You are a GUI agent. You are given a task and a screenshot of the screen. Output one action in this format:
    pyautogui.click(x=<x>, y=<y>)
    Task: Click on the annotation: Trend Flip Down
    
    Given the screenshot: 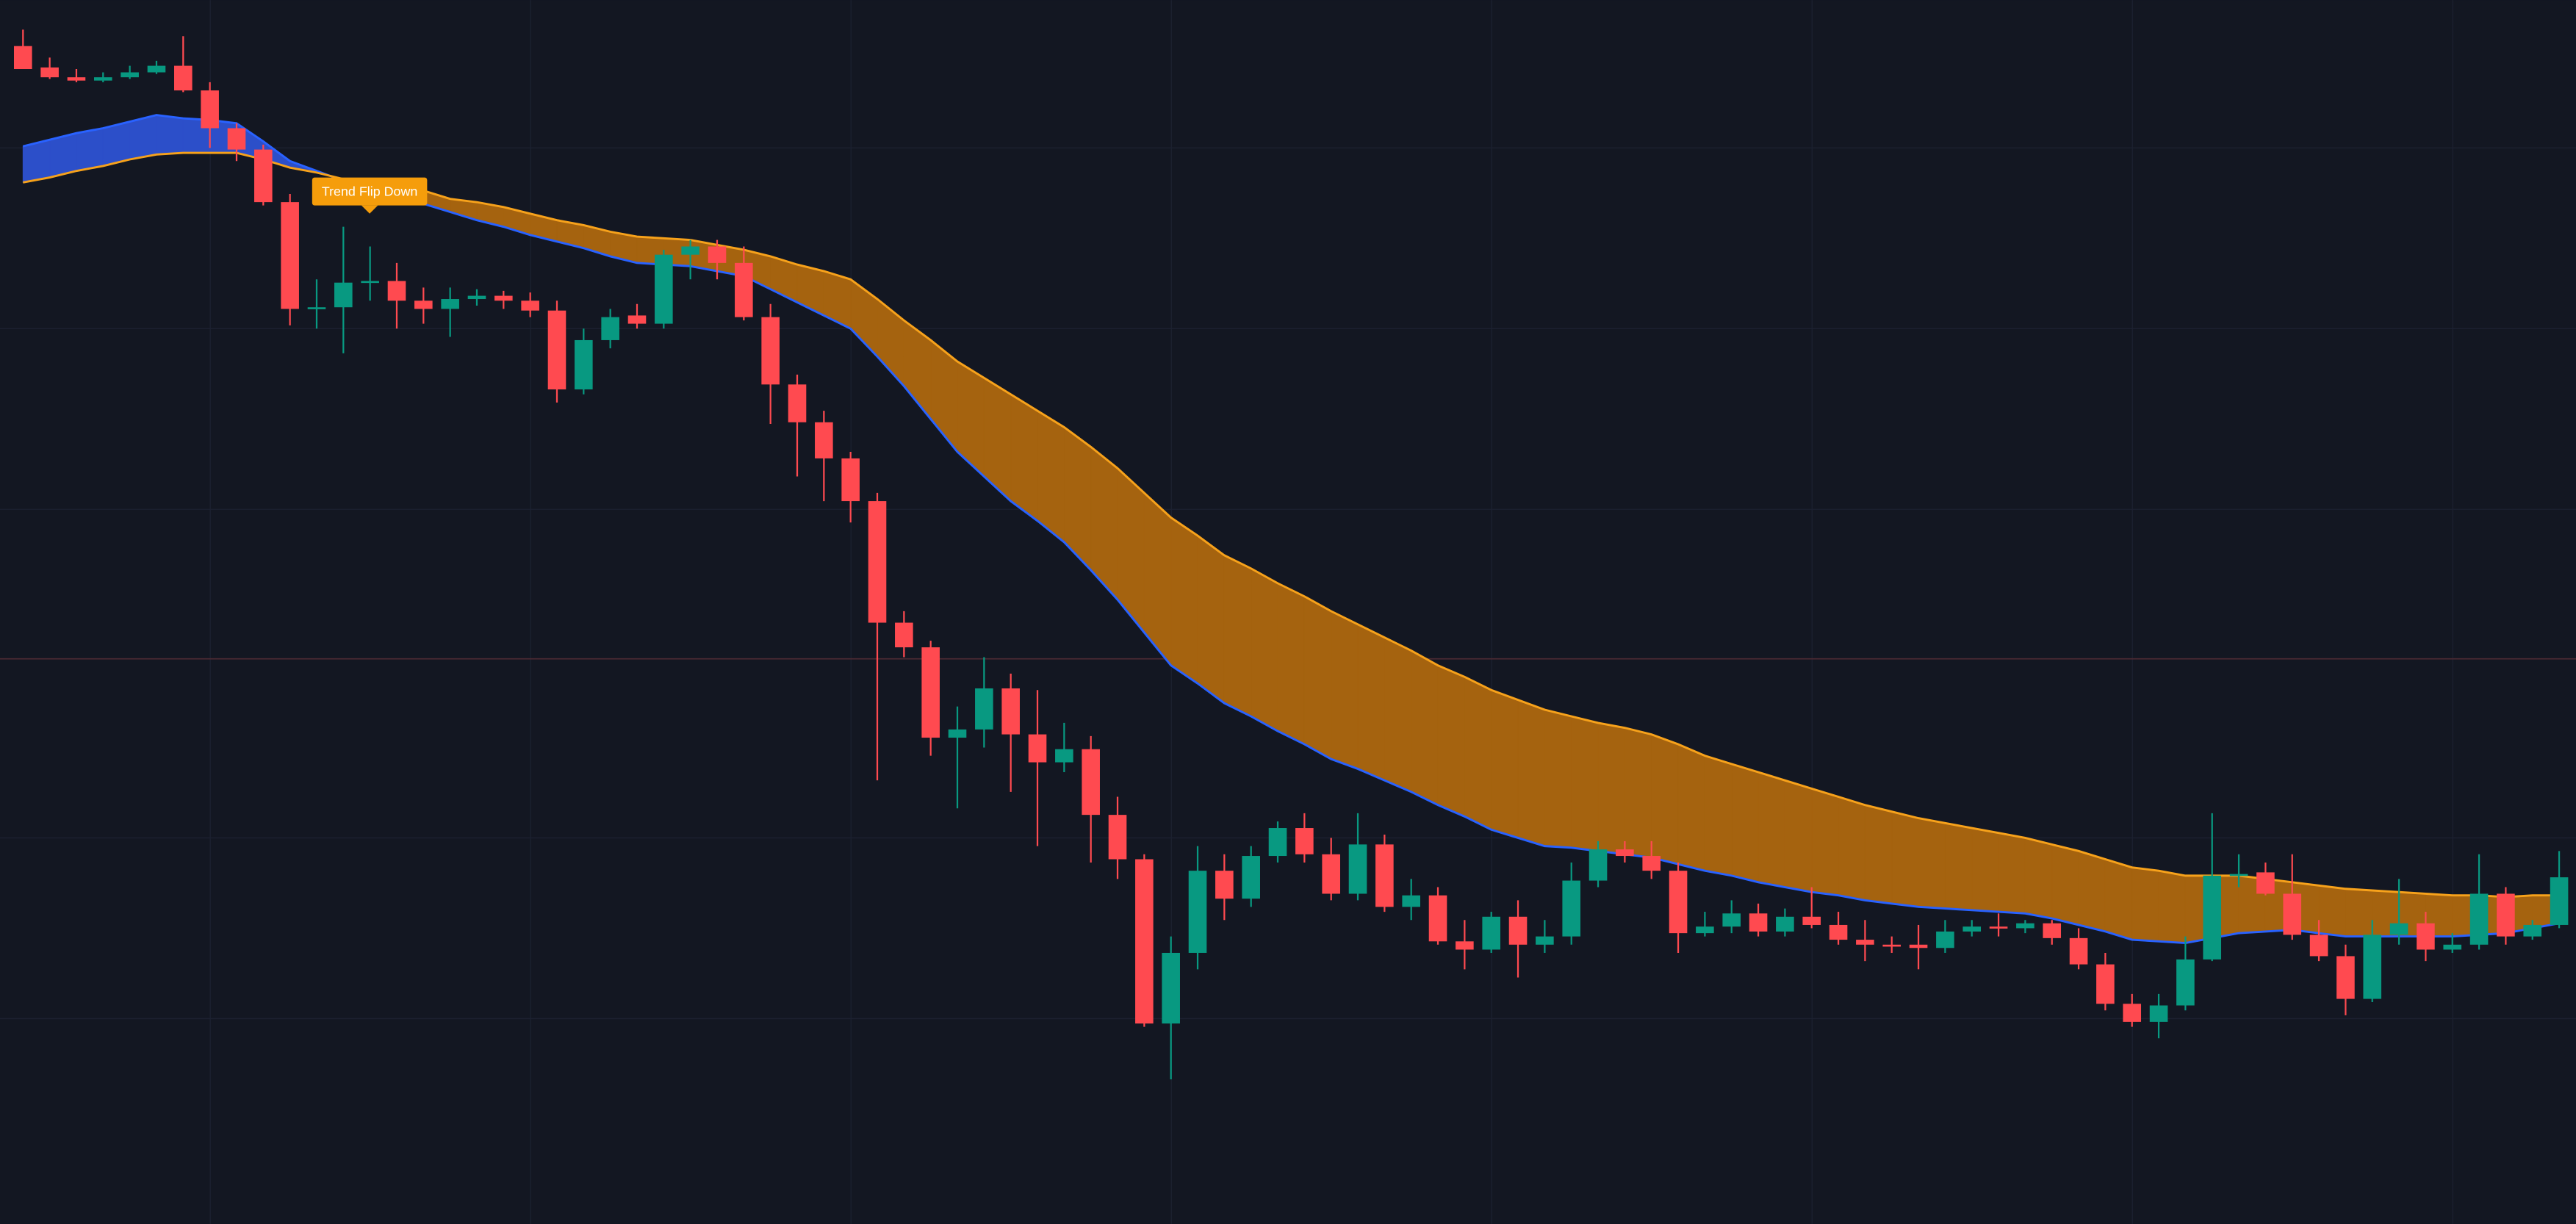 What is the action you would take?
    pyautogui.click(x=370, y=196)
    